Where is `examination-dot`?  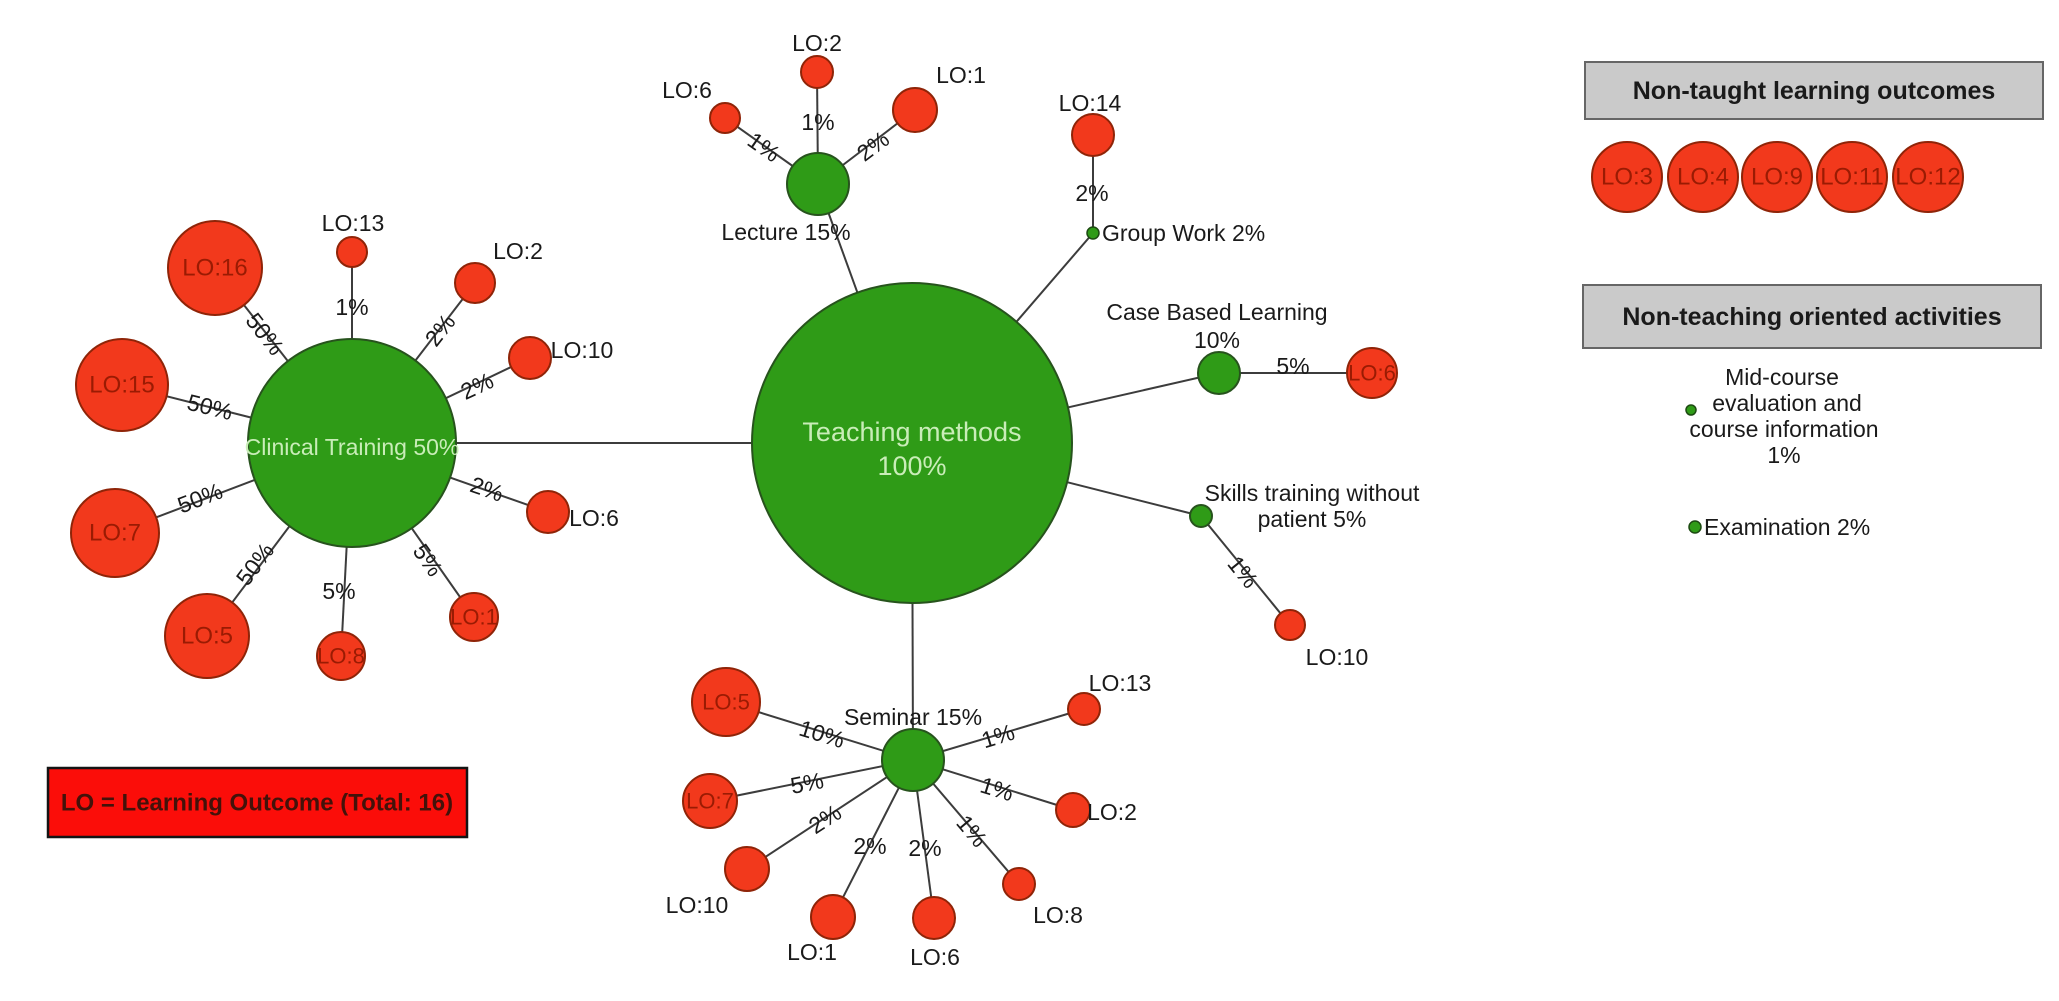 examination-dot is located at coordinates (1695, 527).